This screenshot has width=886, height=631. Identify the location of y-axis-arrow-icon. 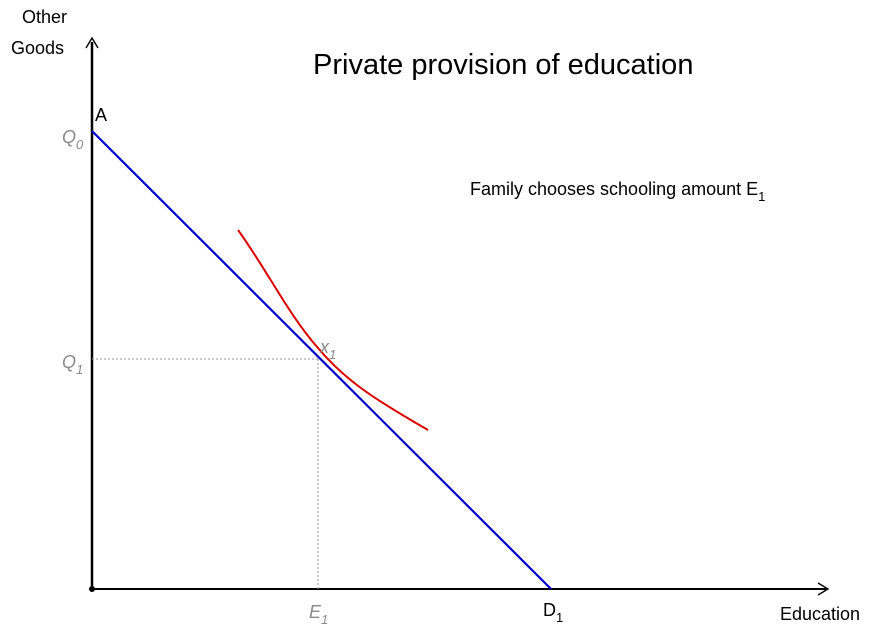
(92, 42).